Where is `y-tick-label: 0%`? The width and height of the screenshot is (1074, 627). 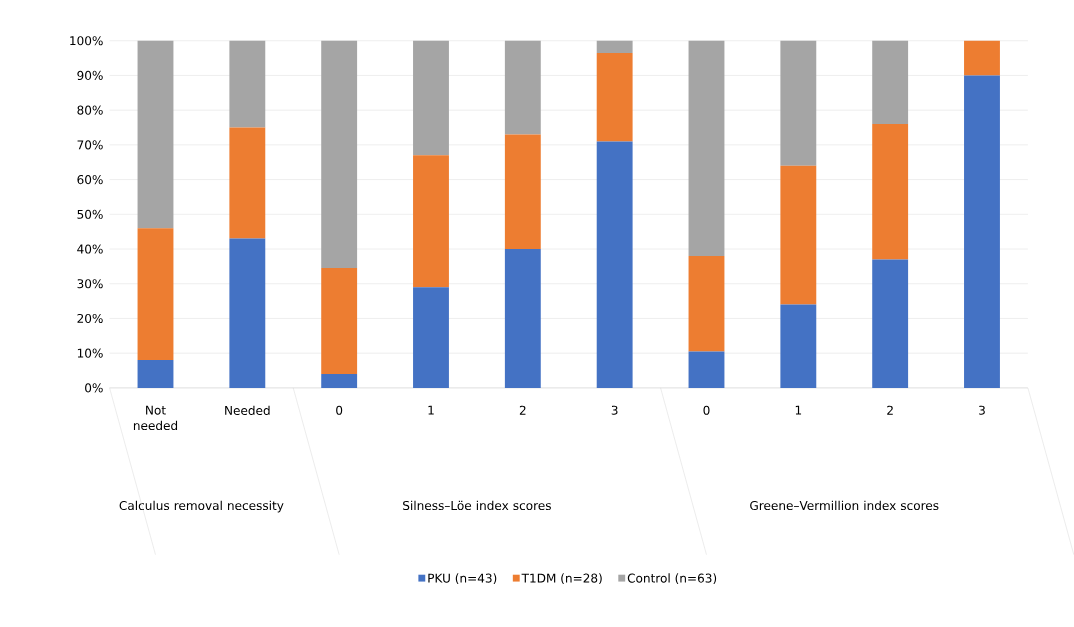
y-tick-label: 0% is located at coordinates (94, 388).